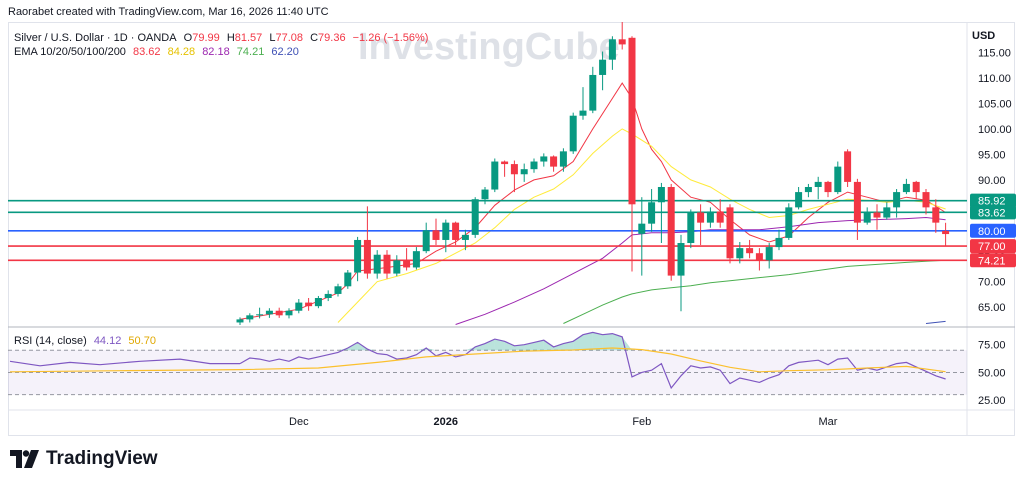 This screenshot has width=1024, height=484. What do you see at coordinates (992, 308) in the screenshot?
I see `price-tick-label: 65.00` at bounding box center [992, 308].